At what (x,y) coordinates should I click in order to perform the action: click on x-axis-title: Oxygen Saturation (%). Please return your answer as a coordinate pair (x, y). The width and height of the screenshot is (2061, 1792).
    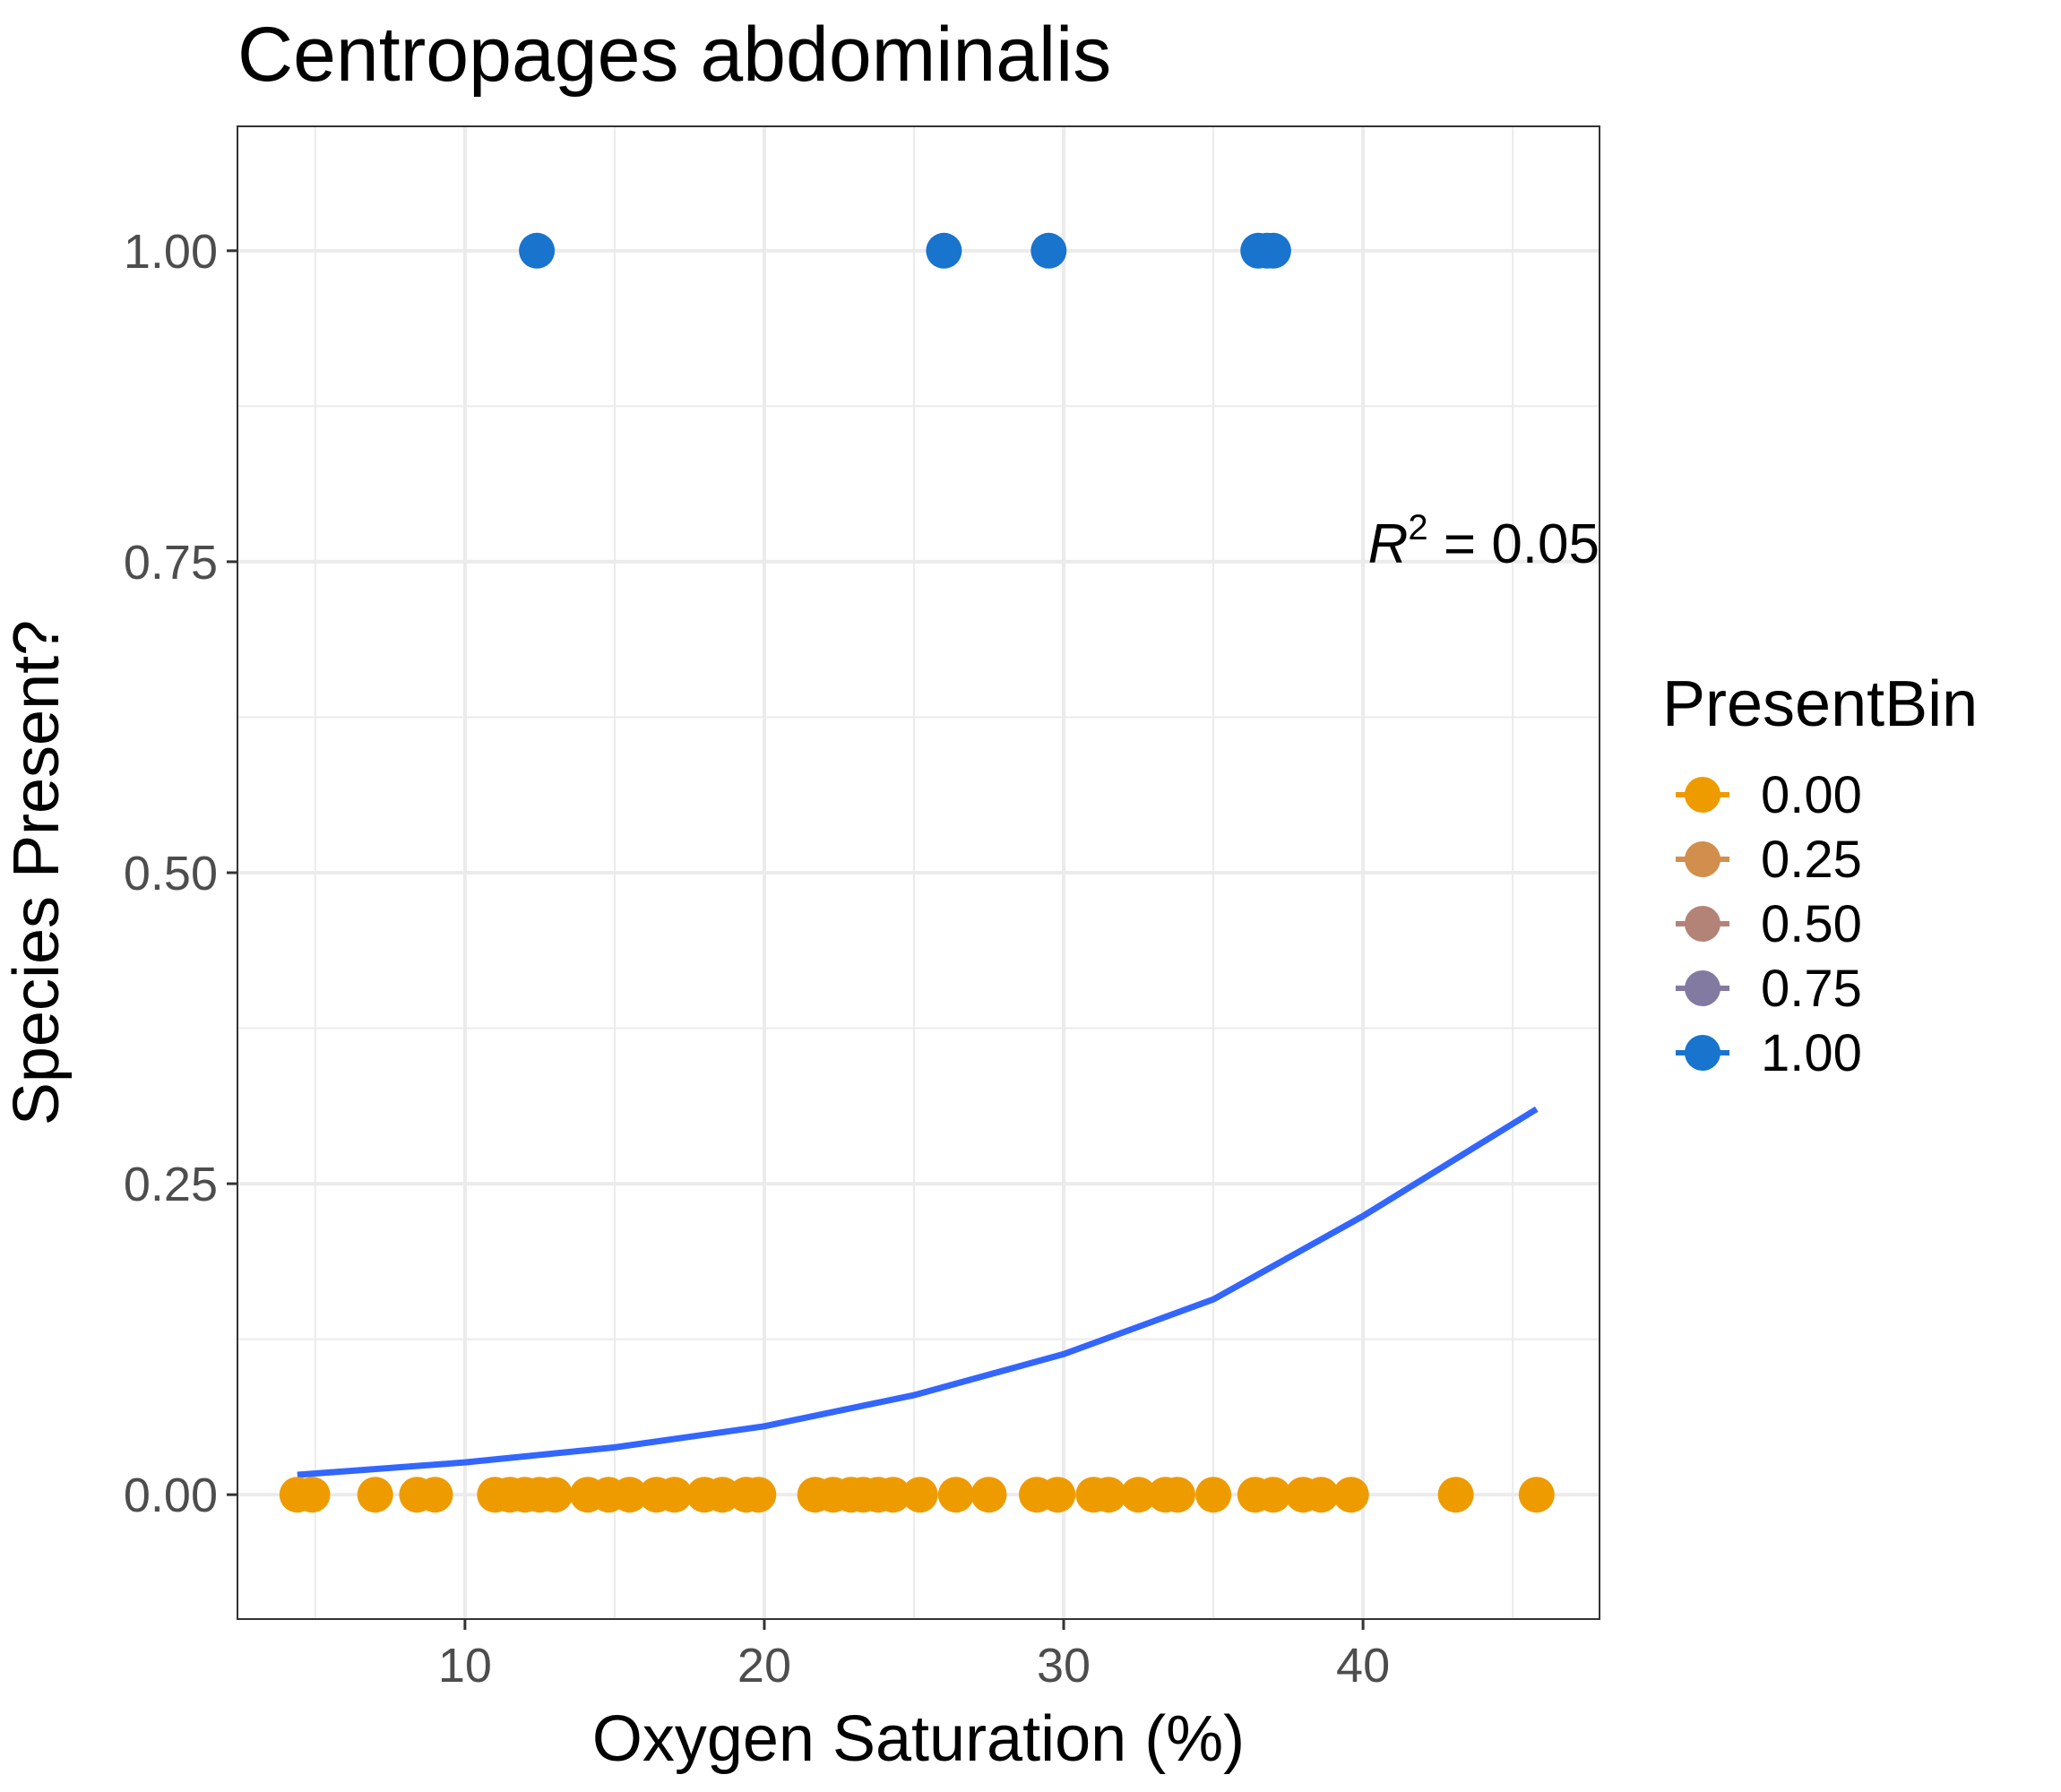
    Looking at the image, I should click on (919, 1739).